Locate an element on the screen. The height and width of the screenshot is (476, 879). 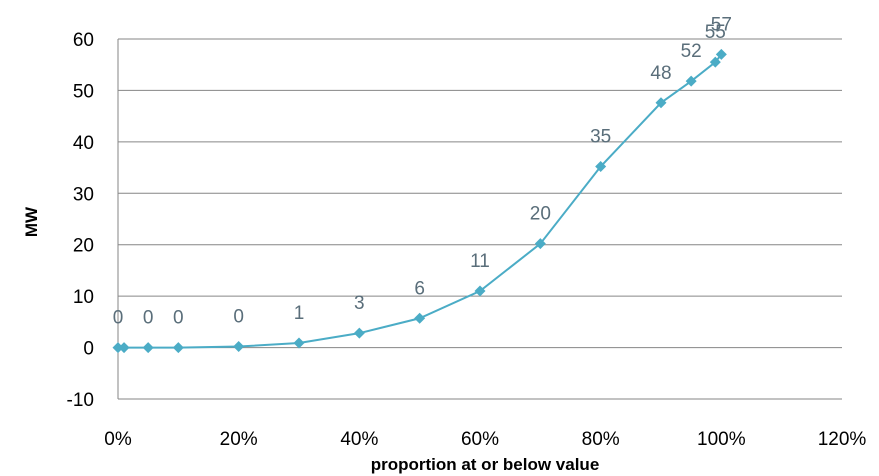
y-tick-label: -10 is located at coordinates (80, 400).